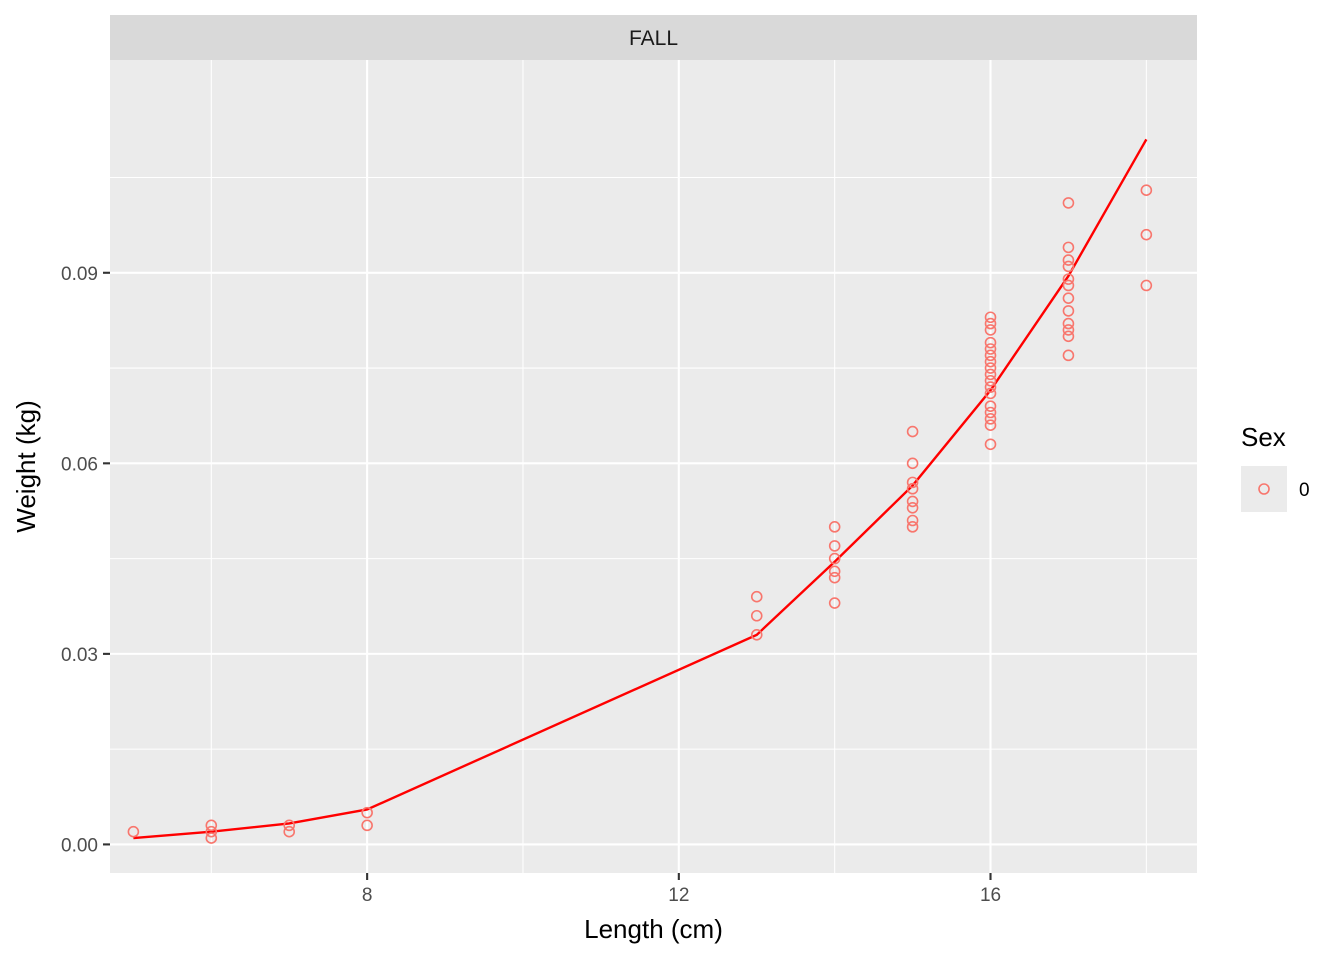  I want to click on x-axis-title: Length (cm), so click(653, 929).